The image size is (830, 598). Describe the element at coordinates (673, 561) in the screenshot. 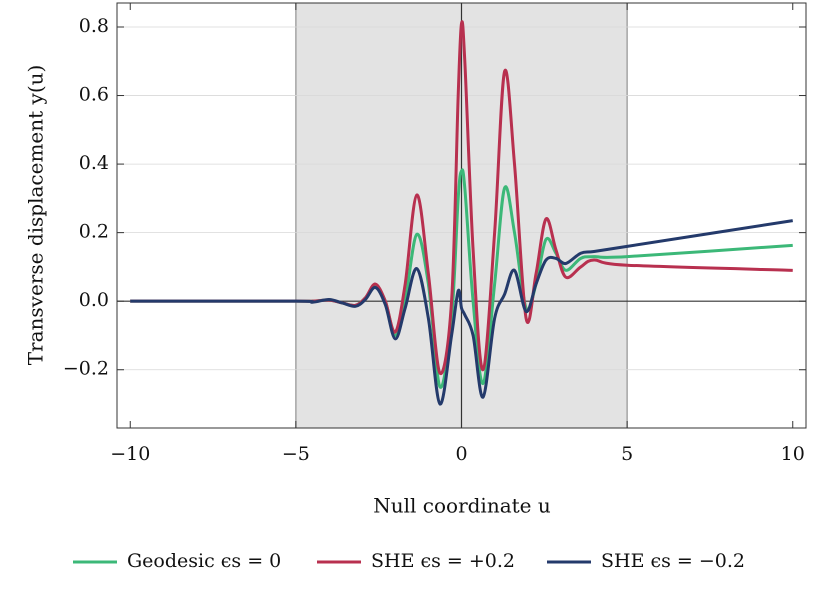

I see `legend-label: SHE ϵs = −0.2` at that location.